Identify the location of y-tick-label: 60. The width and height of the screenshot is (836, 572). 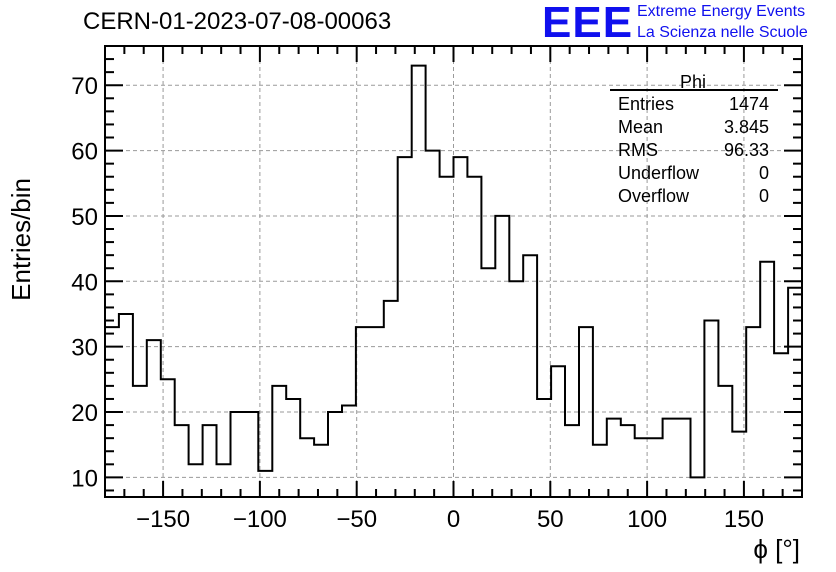
(84, 152).